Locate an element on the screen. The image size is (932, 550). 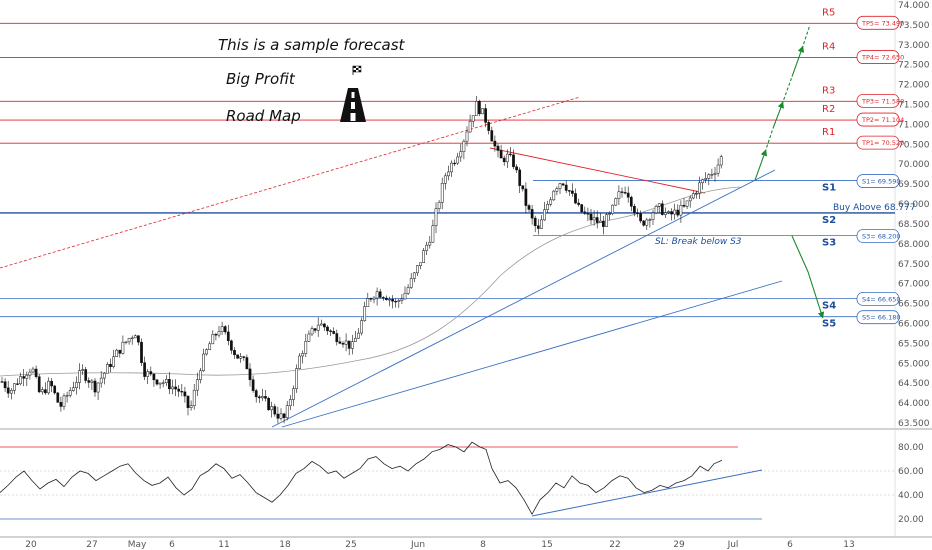
support-label: S5 is located at coordinates (829, 324).